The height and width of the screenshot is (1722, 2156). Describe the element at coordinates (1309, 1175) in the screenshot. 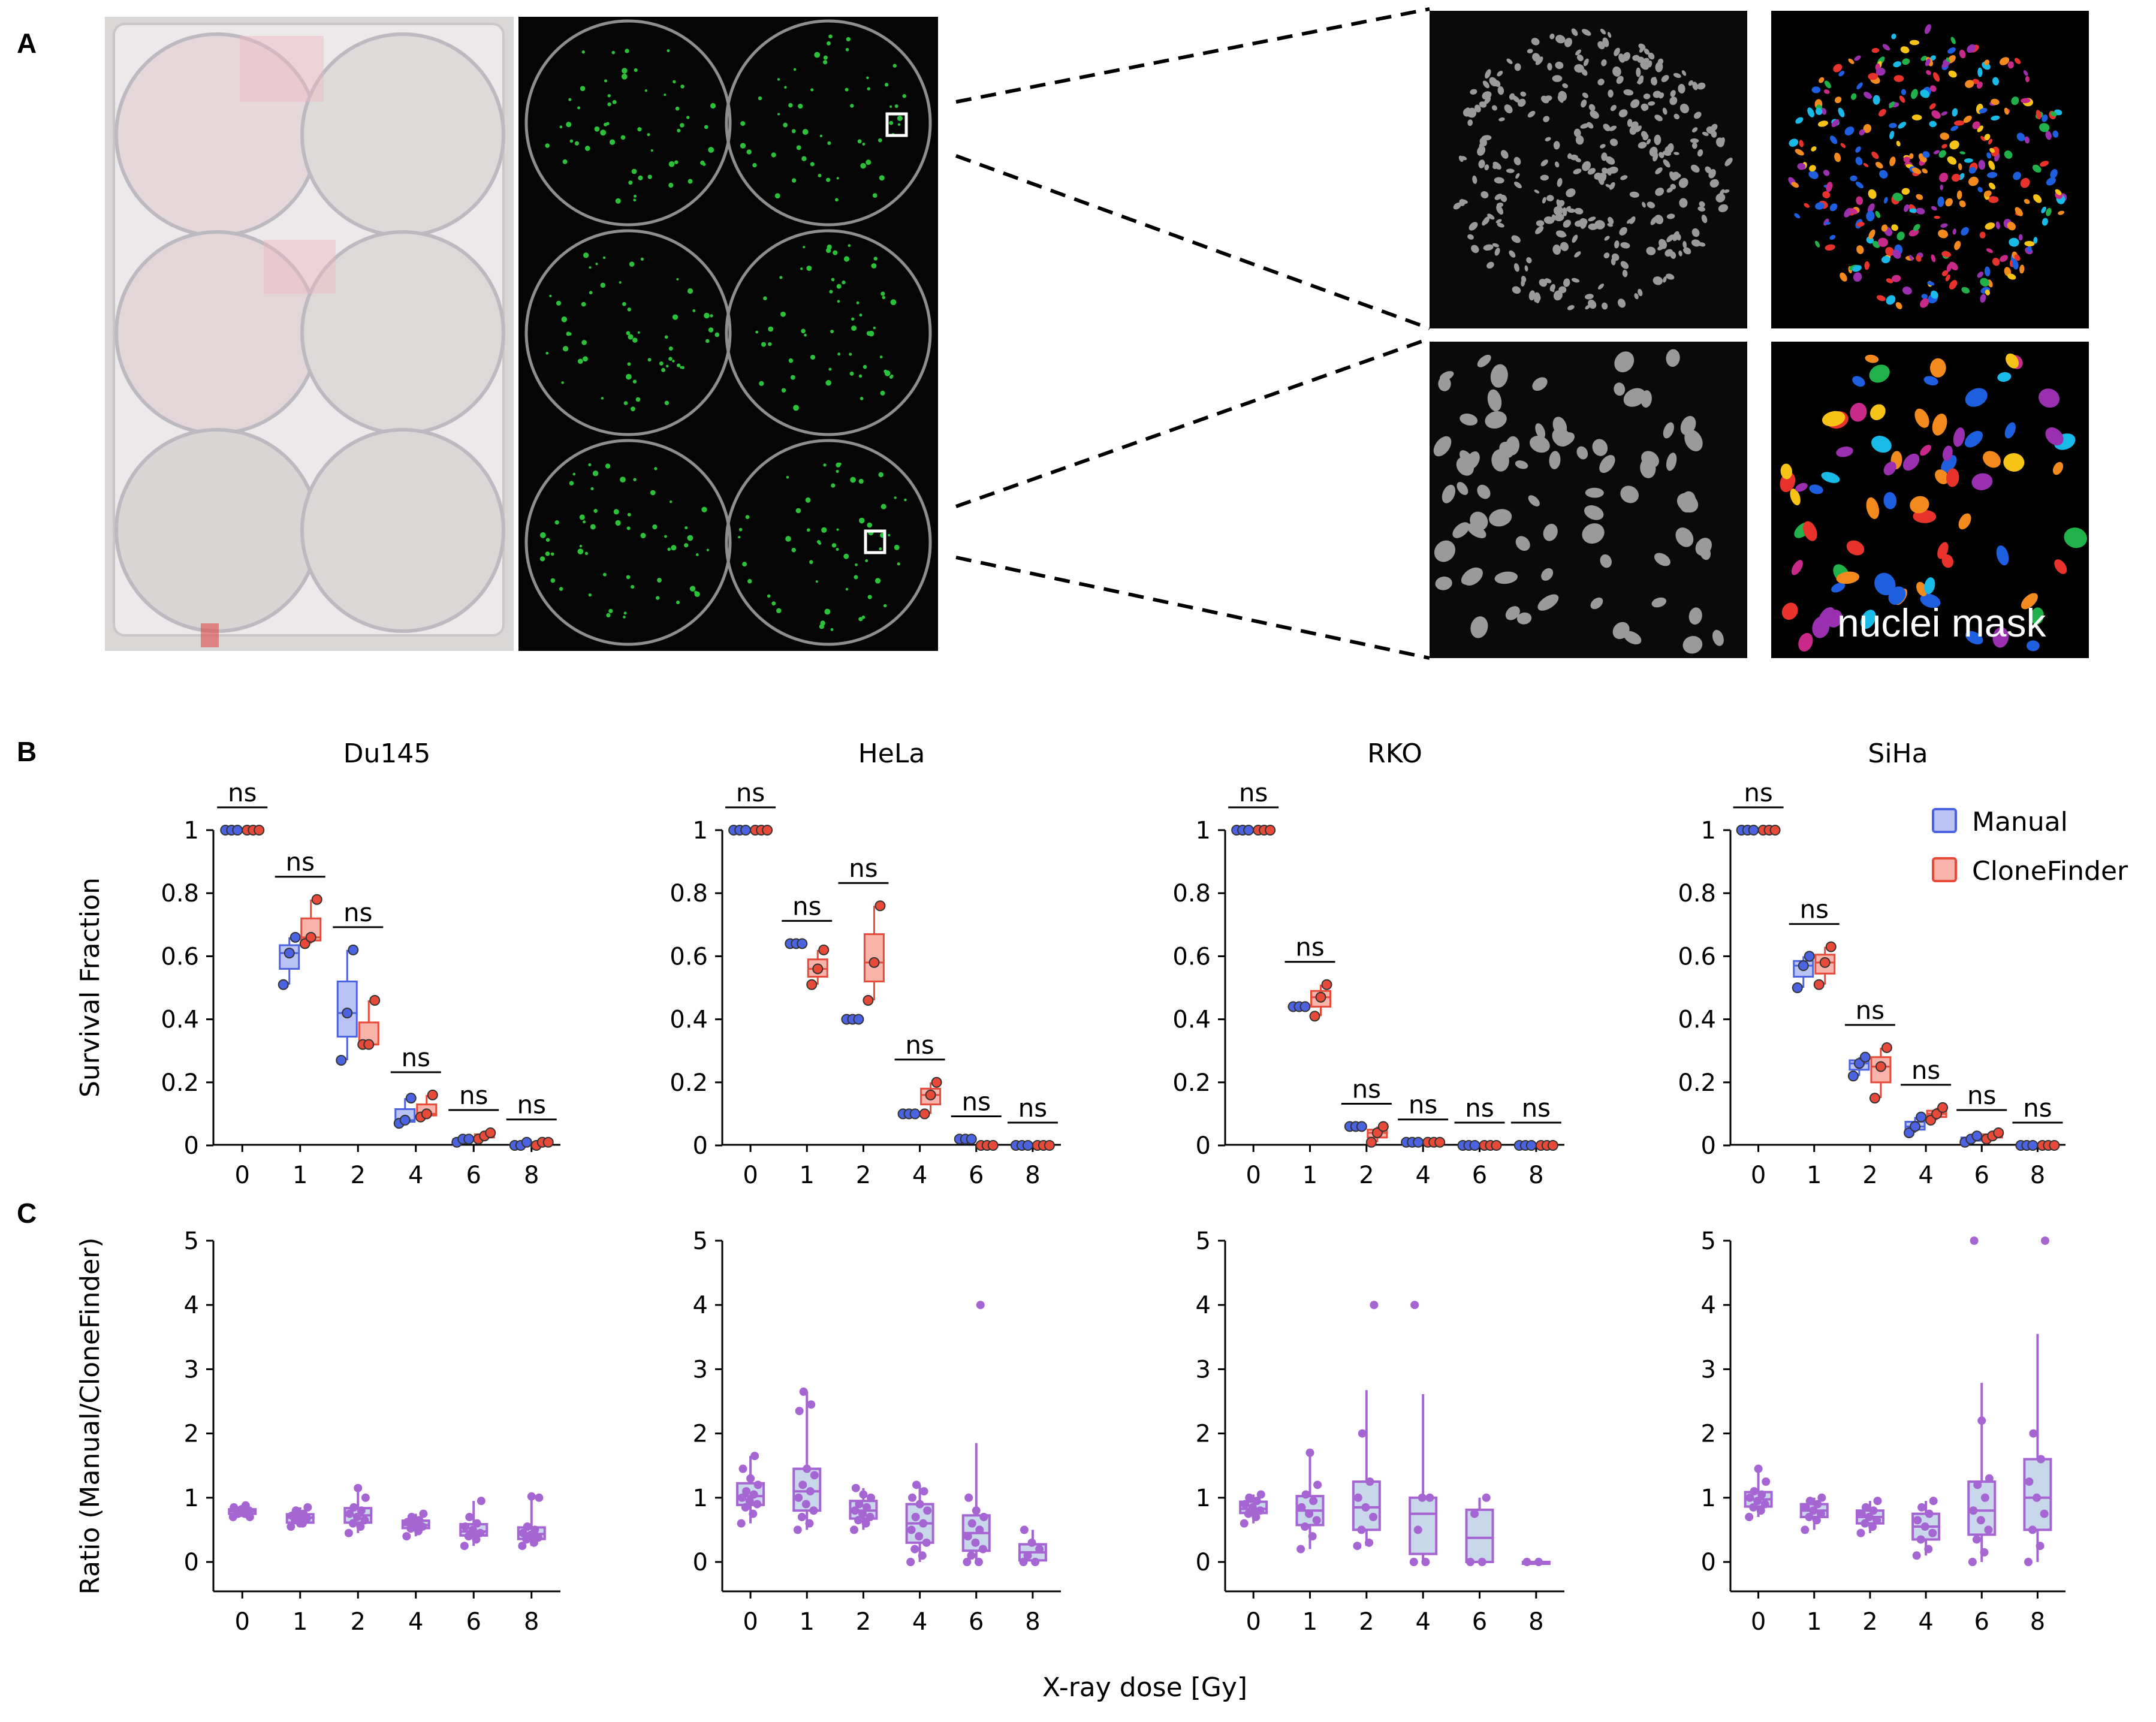

I see `x-tick-label: 1` at that location.